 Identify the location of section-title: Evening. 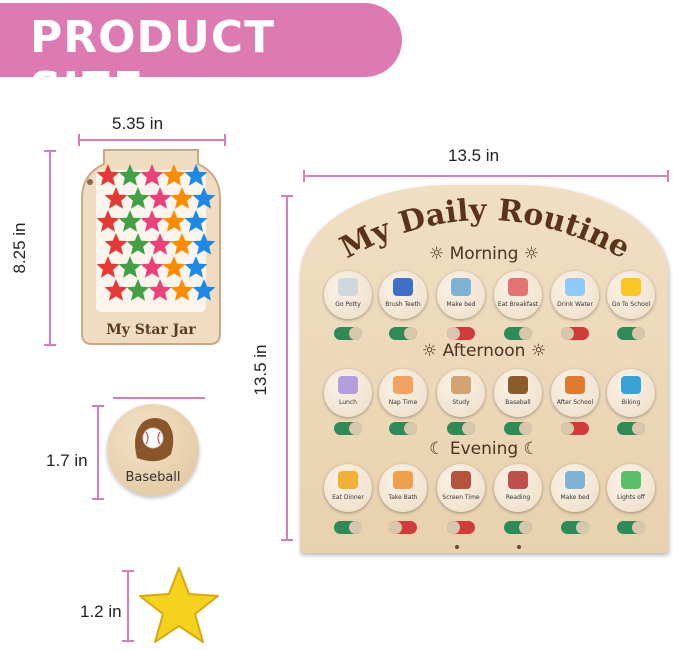
(484, 449).